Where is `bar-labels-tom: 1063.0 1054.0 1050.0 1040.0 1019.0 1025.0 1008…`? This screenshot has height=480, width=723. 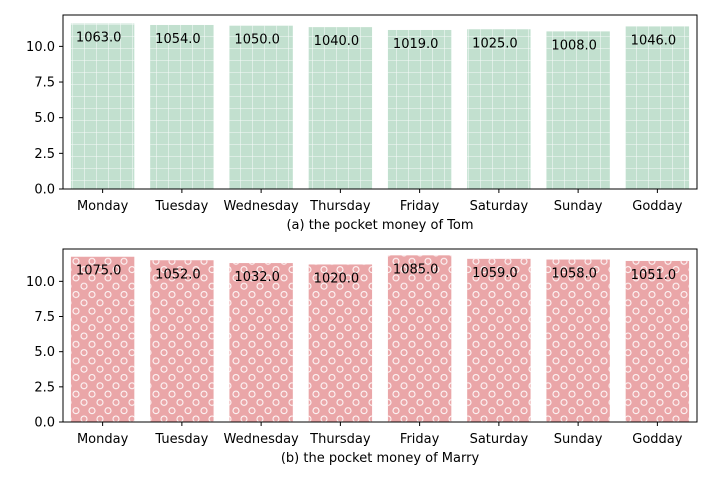 bar-labels-tom: 1063.0 1054.0 1050.0 1040.0 1019.0 1025.0 1008… is located at coordinates (376, 42).